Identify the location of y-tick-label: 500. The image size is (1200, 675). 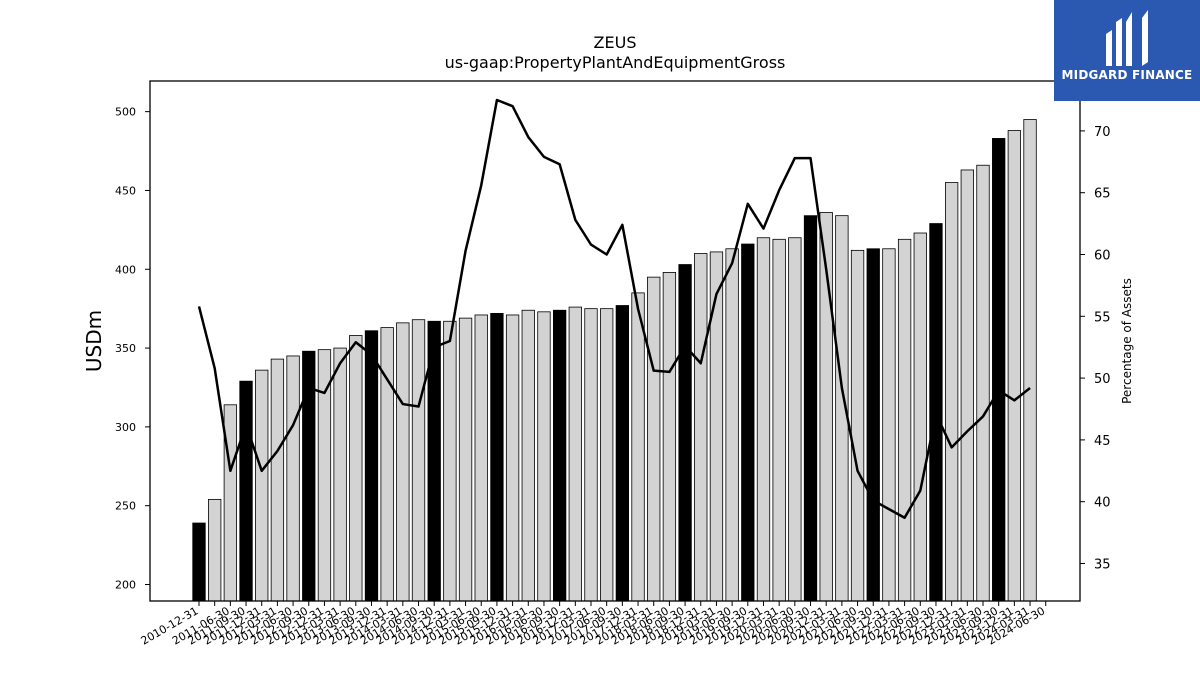
(125, 112).